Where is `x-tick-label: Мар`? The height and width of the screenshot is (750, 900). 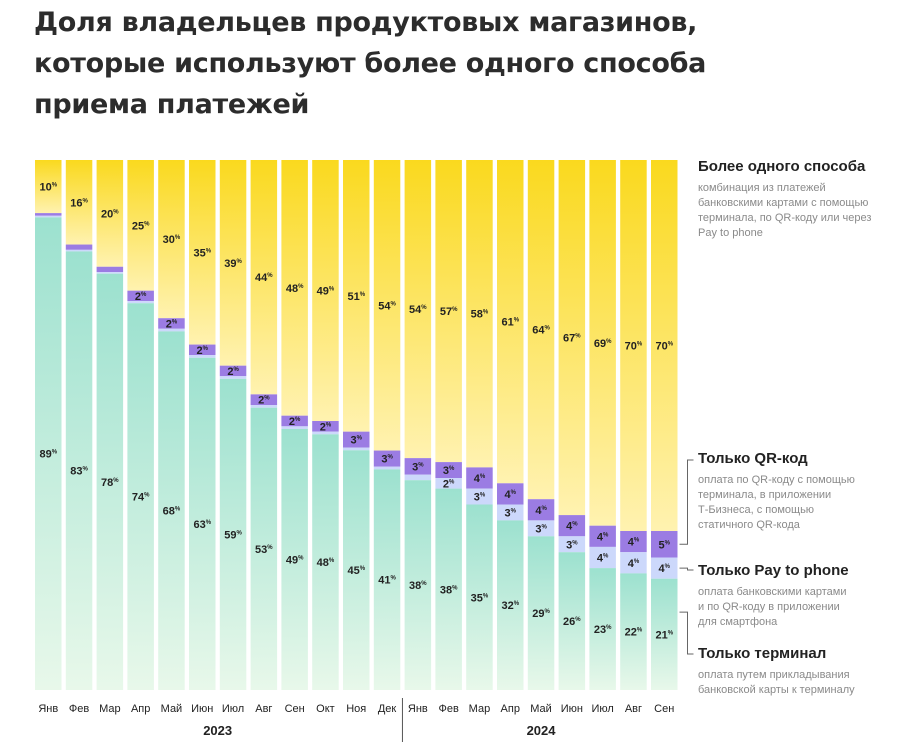
x-tick-label: Мар is located at coordinates (110, 709).